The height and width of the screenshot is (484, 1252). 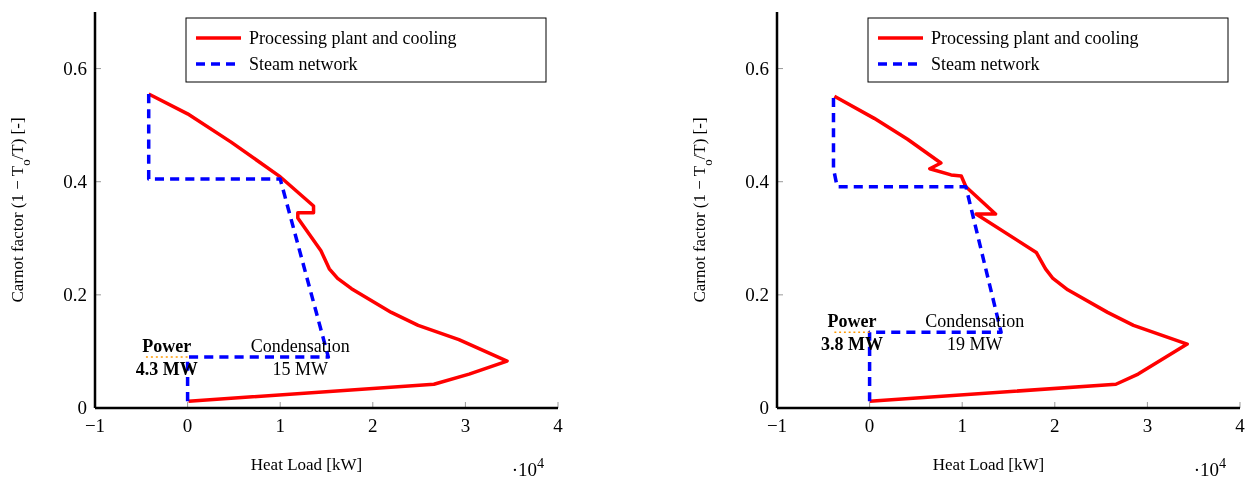 I want to click on annotation: 15 MW, so click(x=300, y=369).